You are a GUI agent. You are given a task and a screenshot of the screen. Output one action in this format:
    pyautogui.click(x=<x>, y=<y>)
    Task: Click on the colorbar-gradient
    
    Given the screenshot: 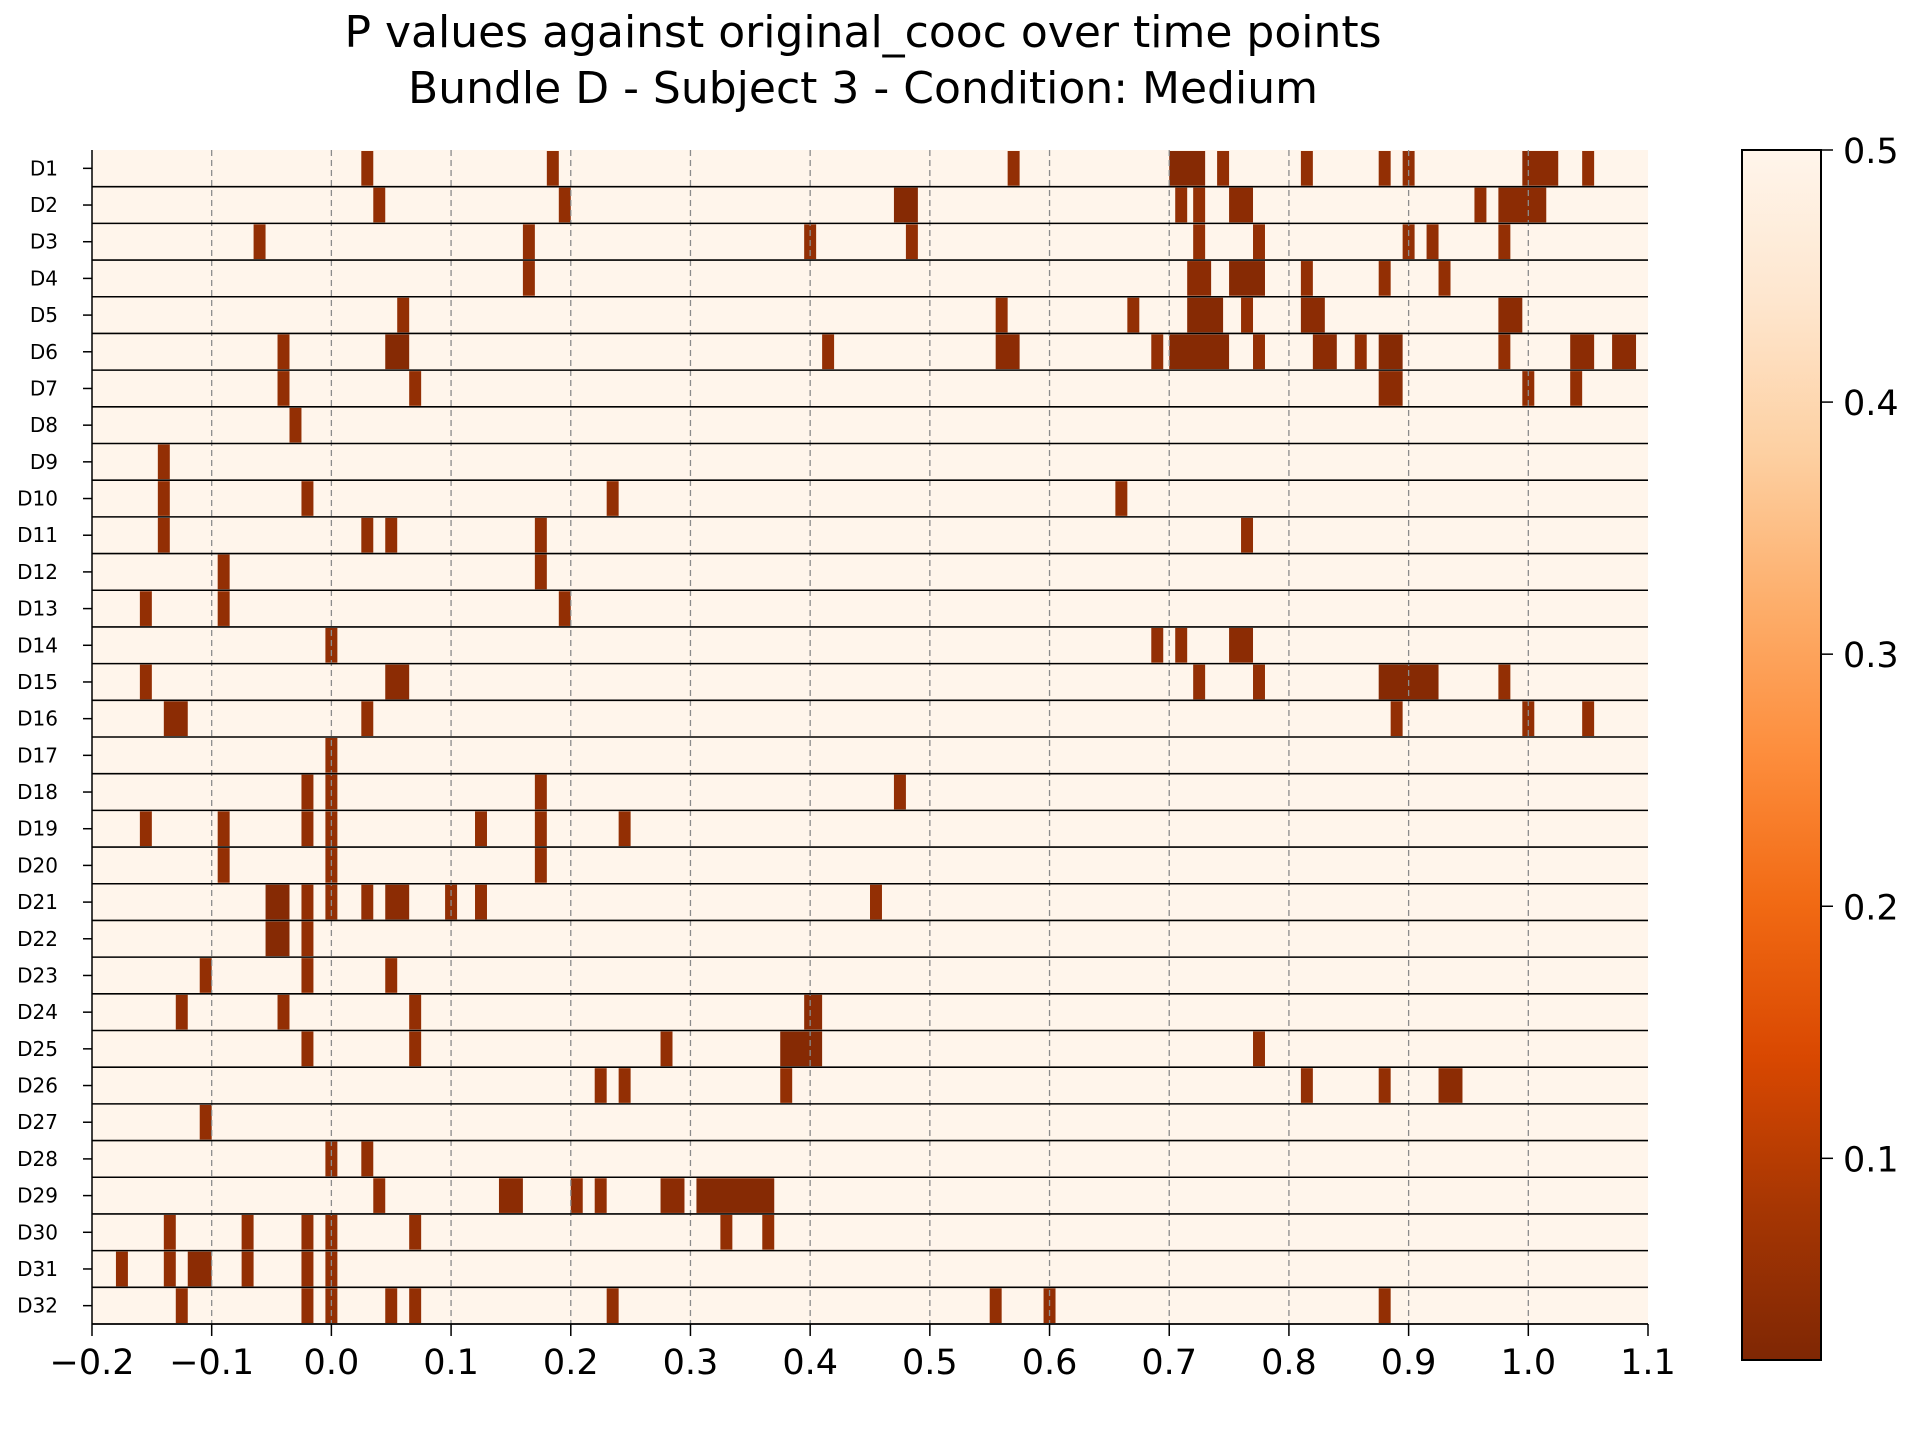 What is the action you would take?
    pyautogui.click(x=1781, y=755)
    